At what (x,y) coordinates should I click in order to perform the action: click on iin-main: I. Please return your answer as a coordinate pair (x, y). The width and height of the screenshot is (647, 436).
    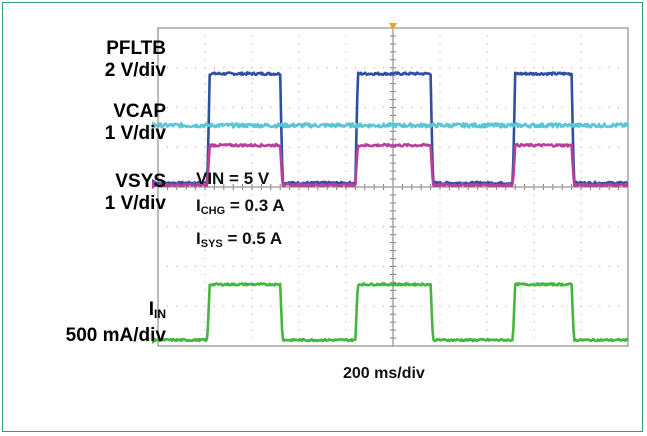
    Looking at the image, I should click on (151, 309).